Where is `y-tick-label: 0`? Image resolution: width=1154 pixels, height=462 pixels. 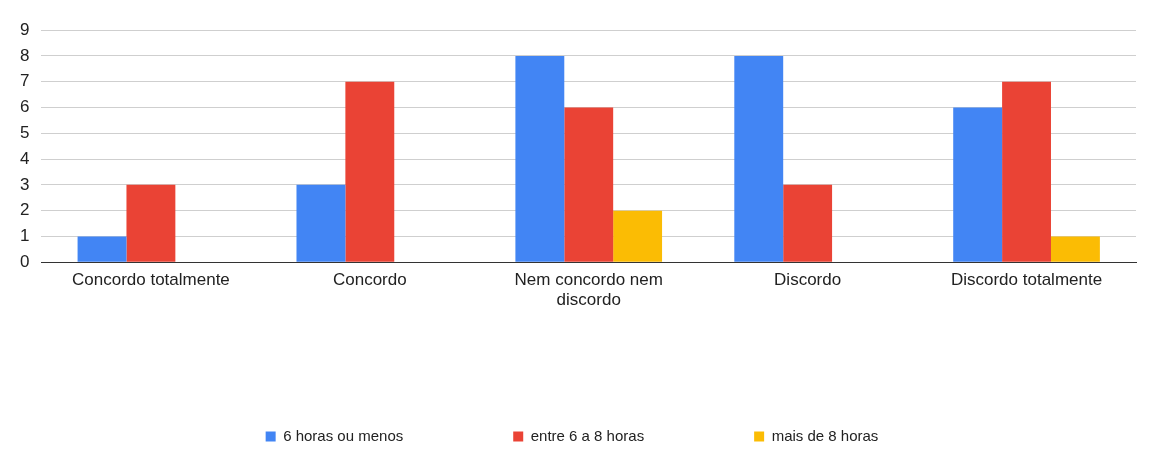
y-tick-label: 0 is located at coordinates (24, 261).